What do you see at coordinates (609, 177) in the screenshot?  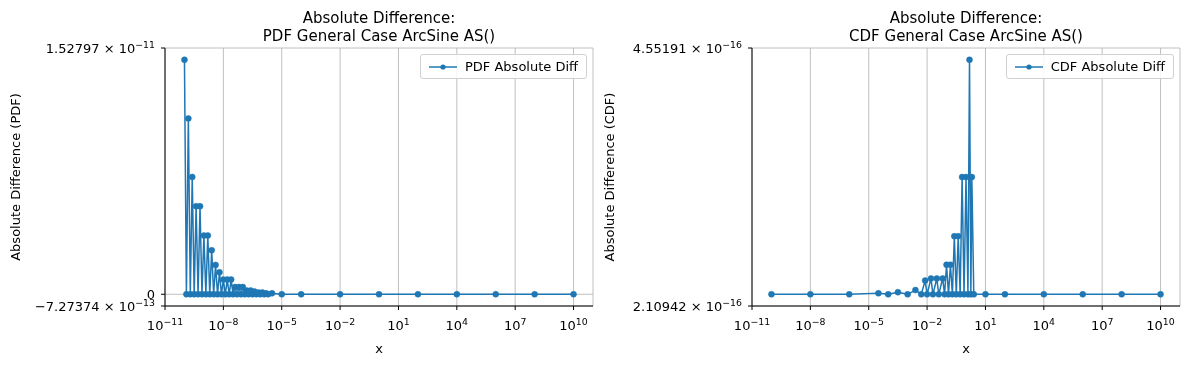 I see `y-axis-title: Absolute Difference (CDF)` at bounding box center [609, 177].